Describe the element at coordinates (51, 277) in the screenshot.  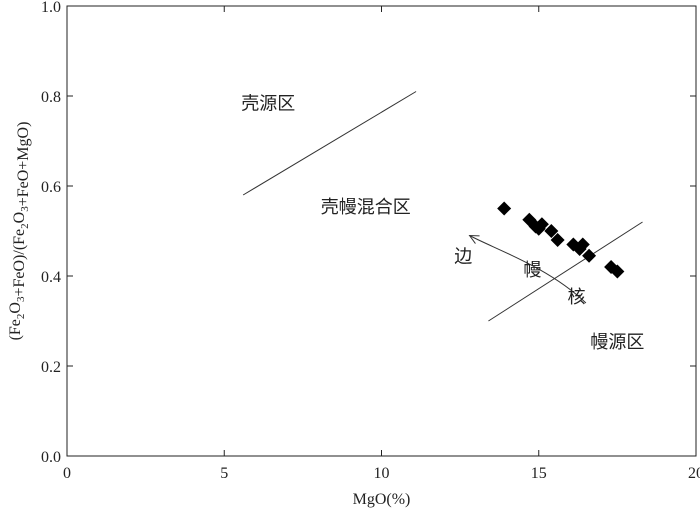
I see `y-tick-label: 0.4` at that location.